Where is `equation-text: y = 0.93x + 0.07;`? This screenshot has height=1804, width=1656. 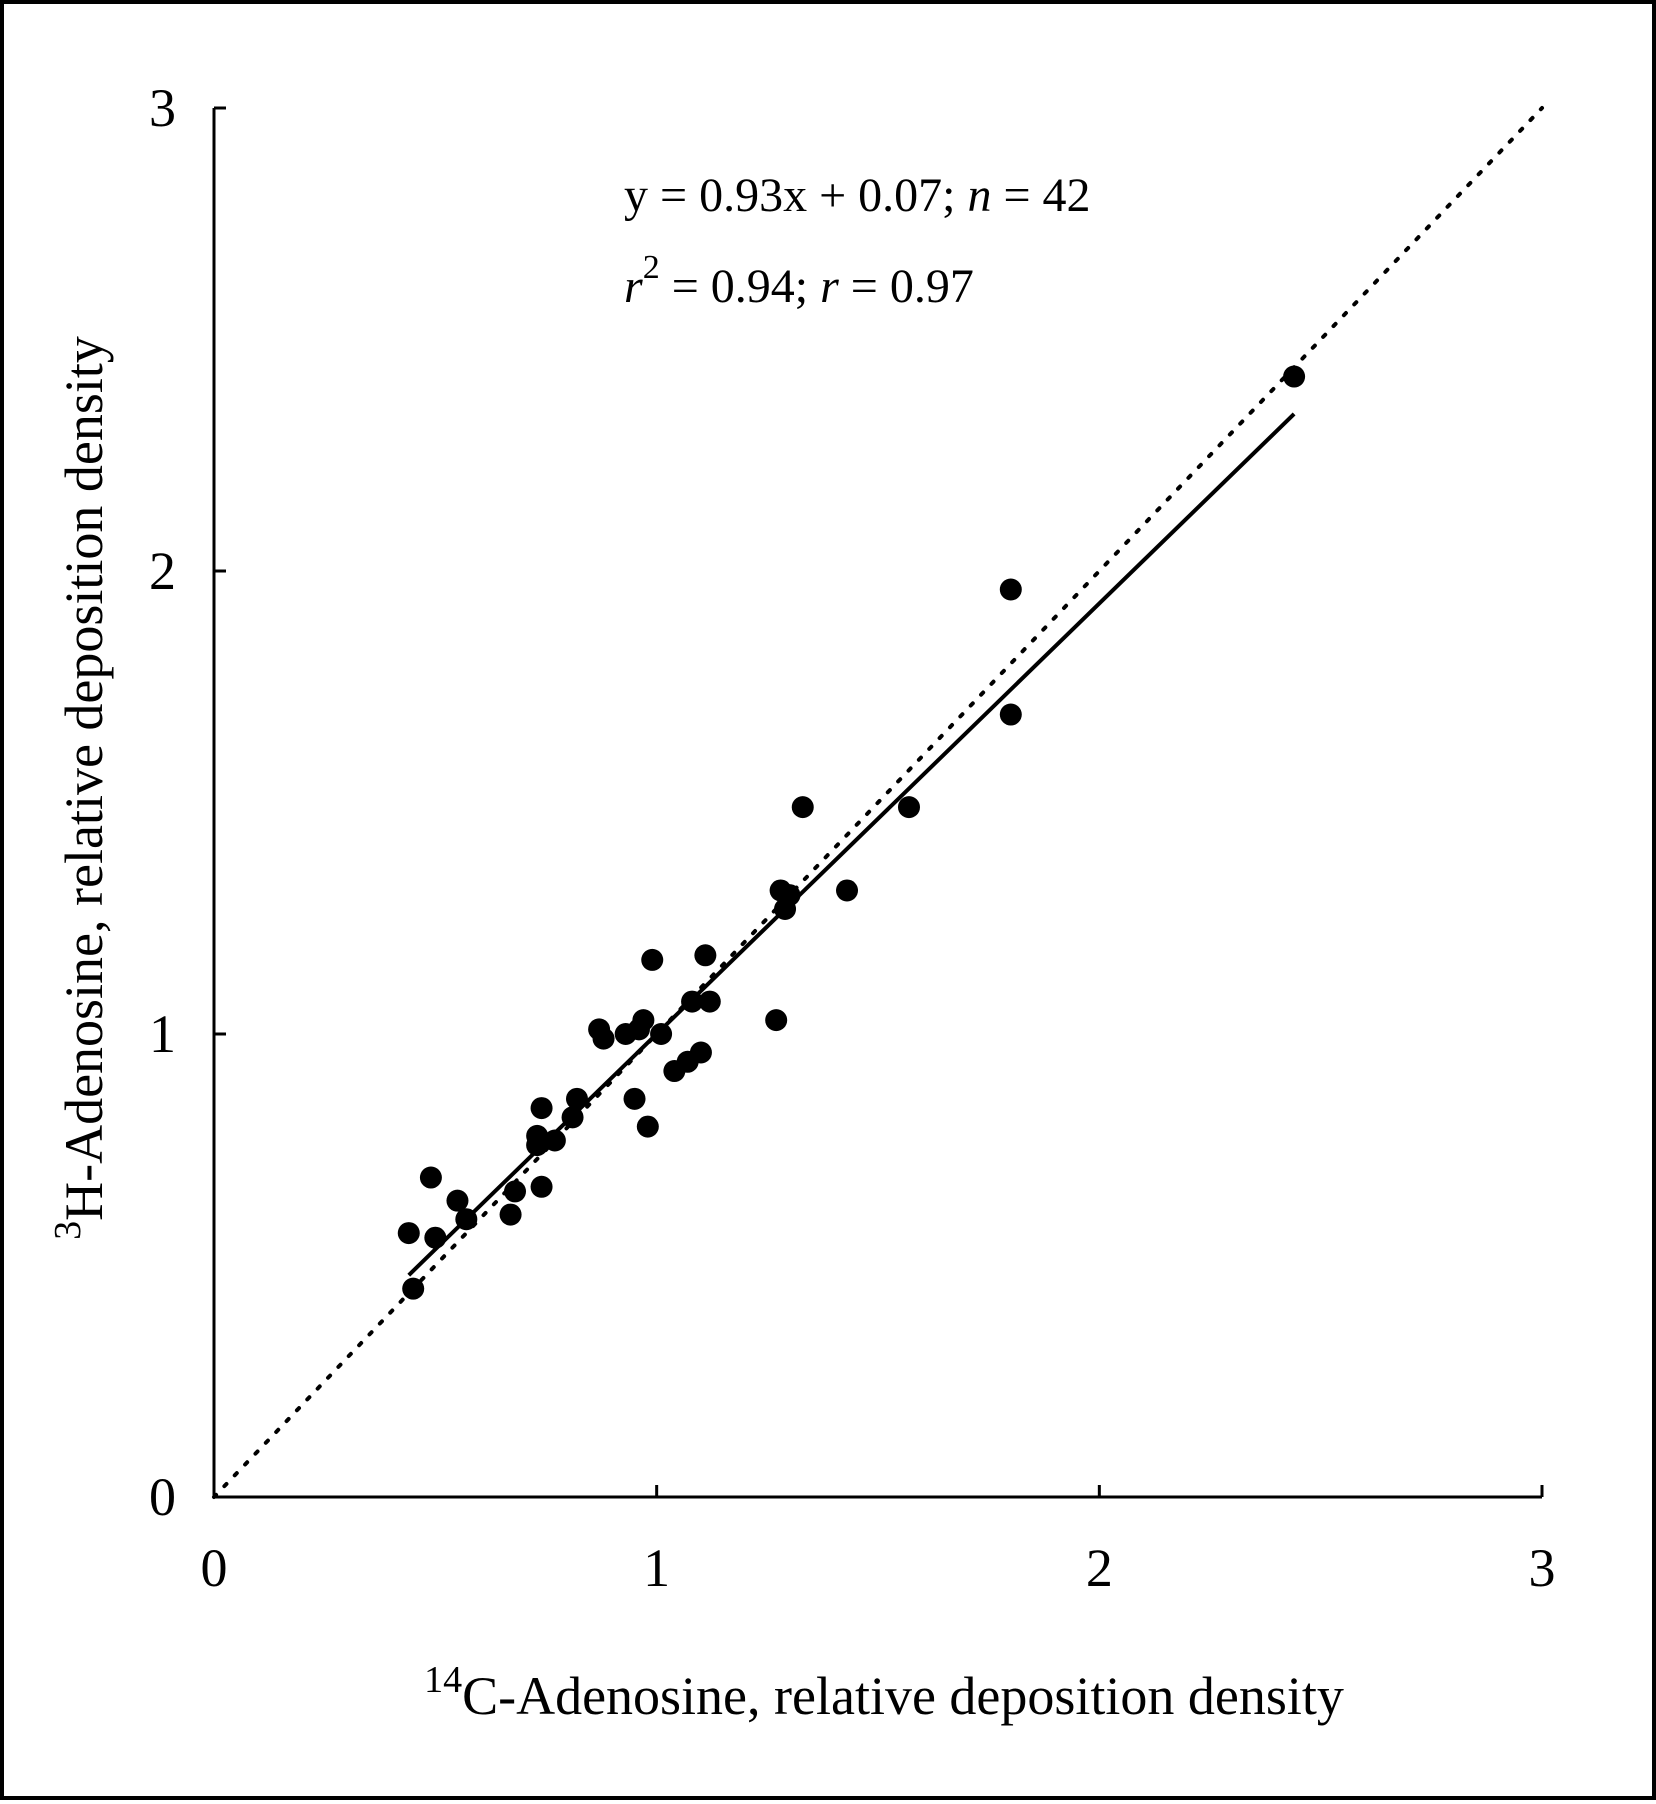 equation-text: y = 0.93x + 0.07; is located at coordinates (795, 195).